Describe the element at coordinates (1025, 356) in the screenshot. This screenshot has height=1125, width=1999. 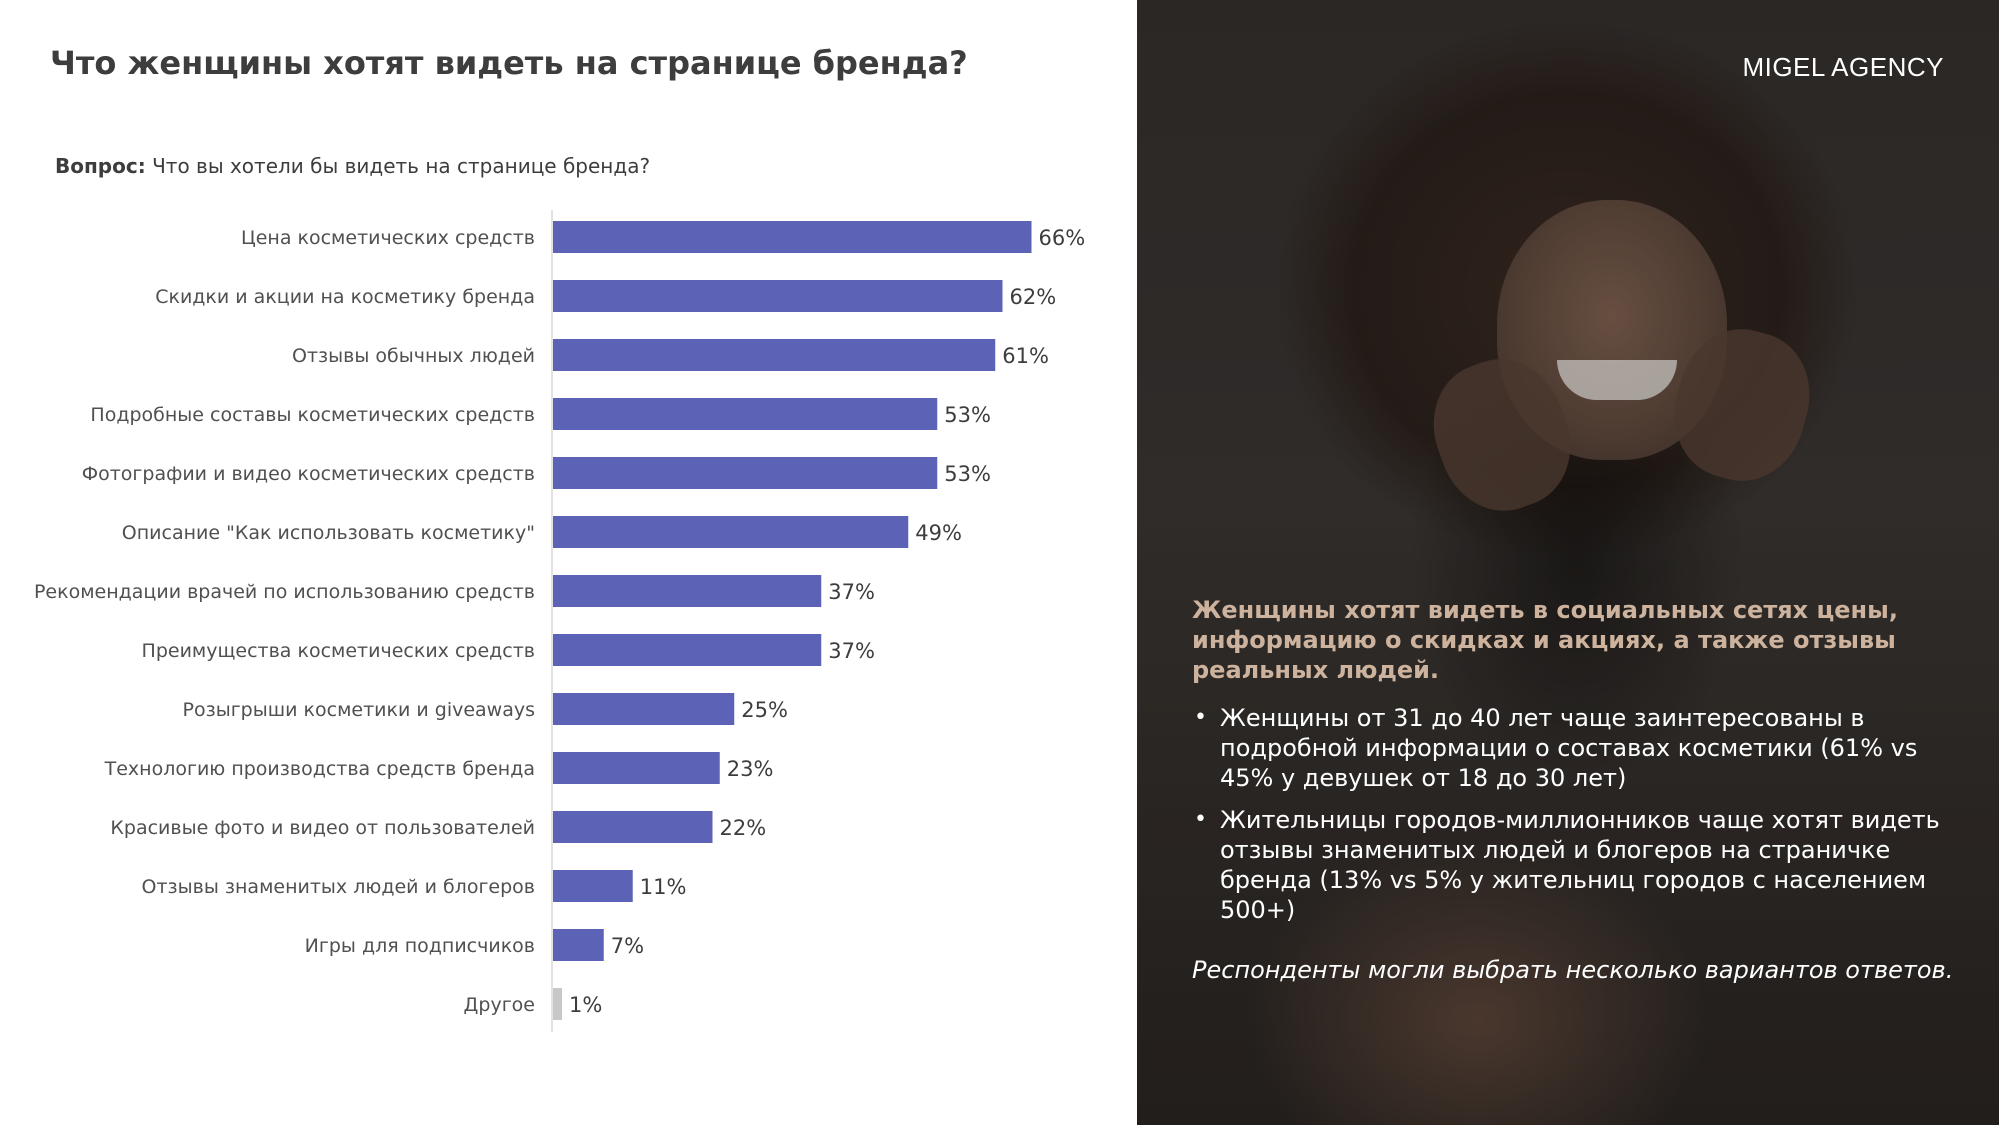
I see `data-label: 61%` at that location.